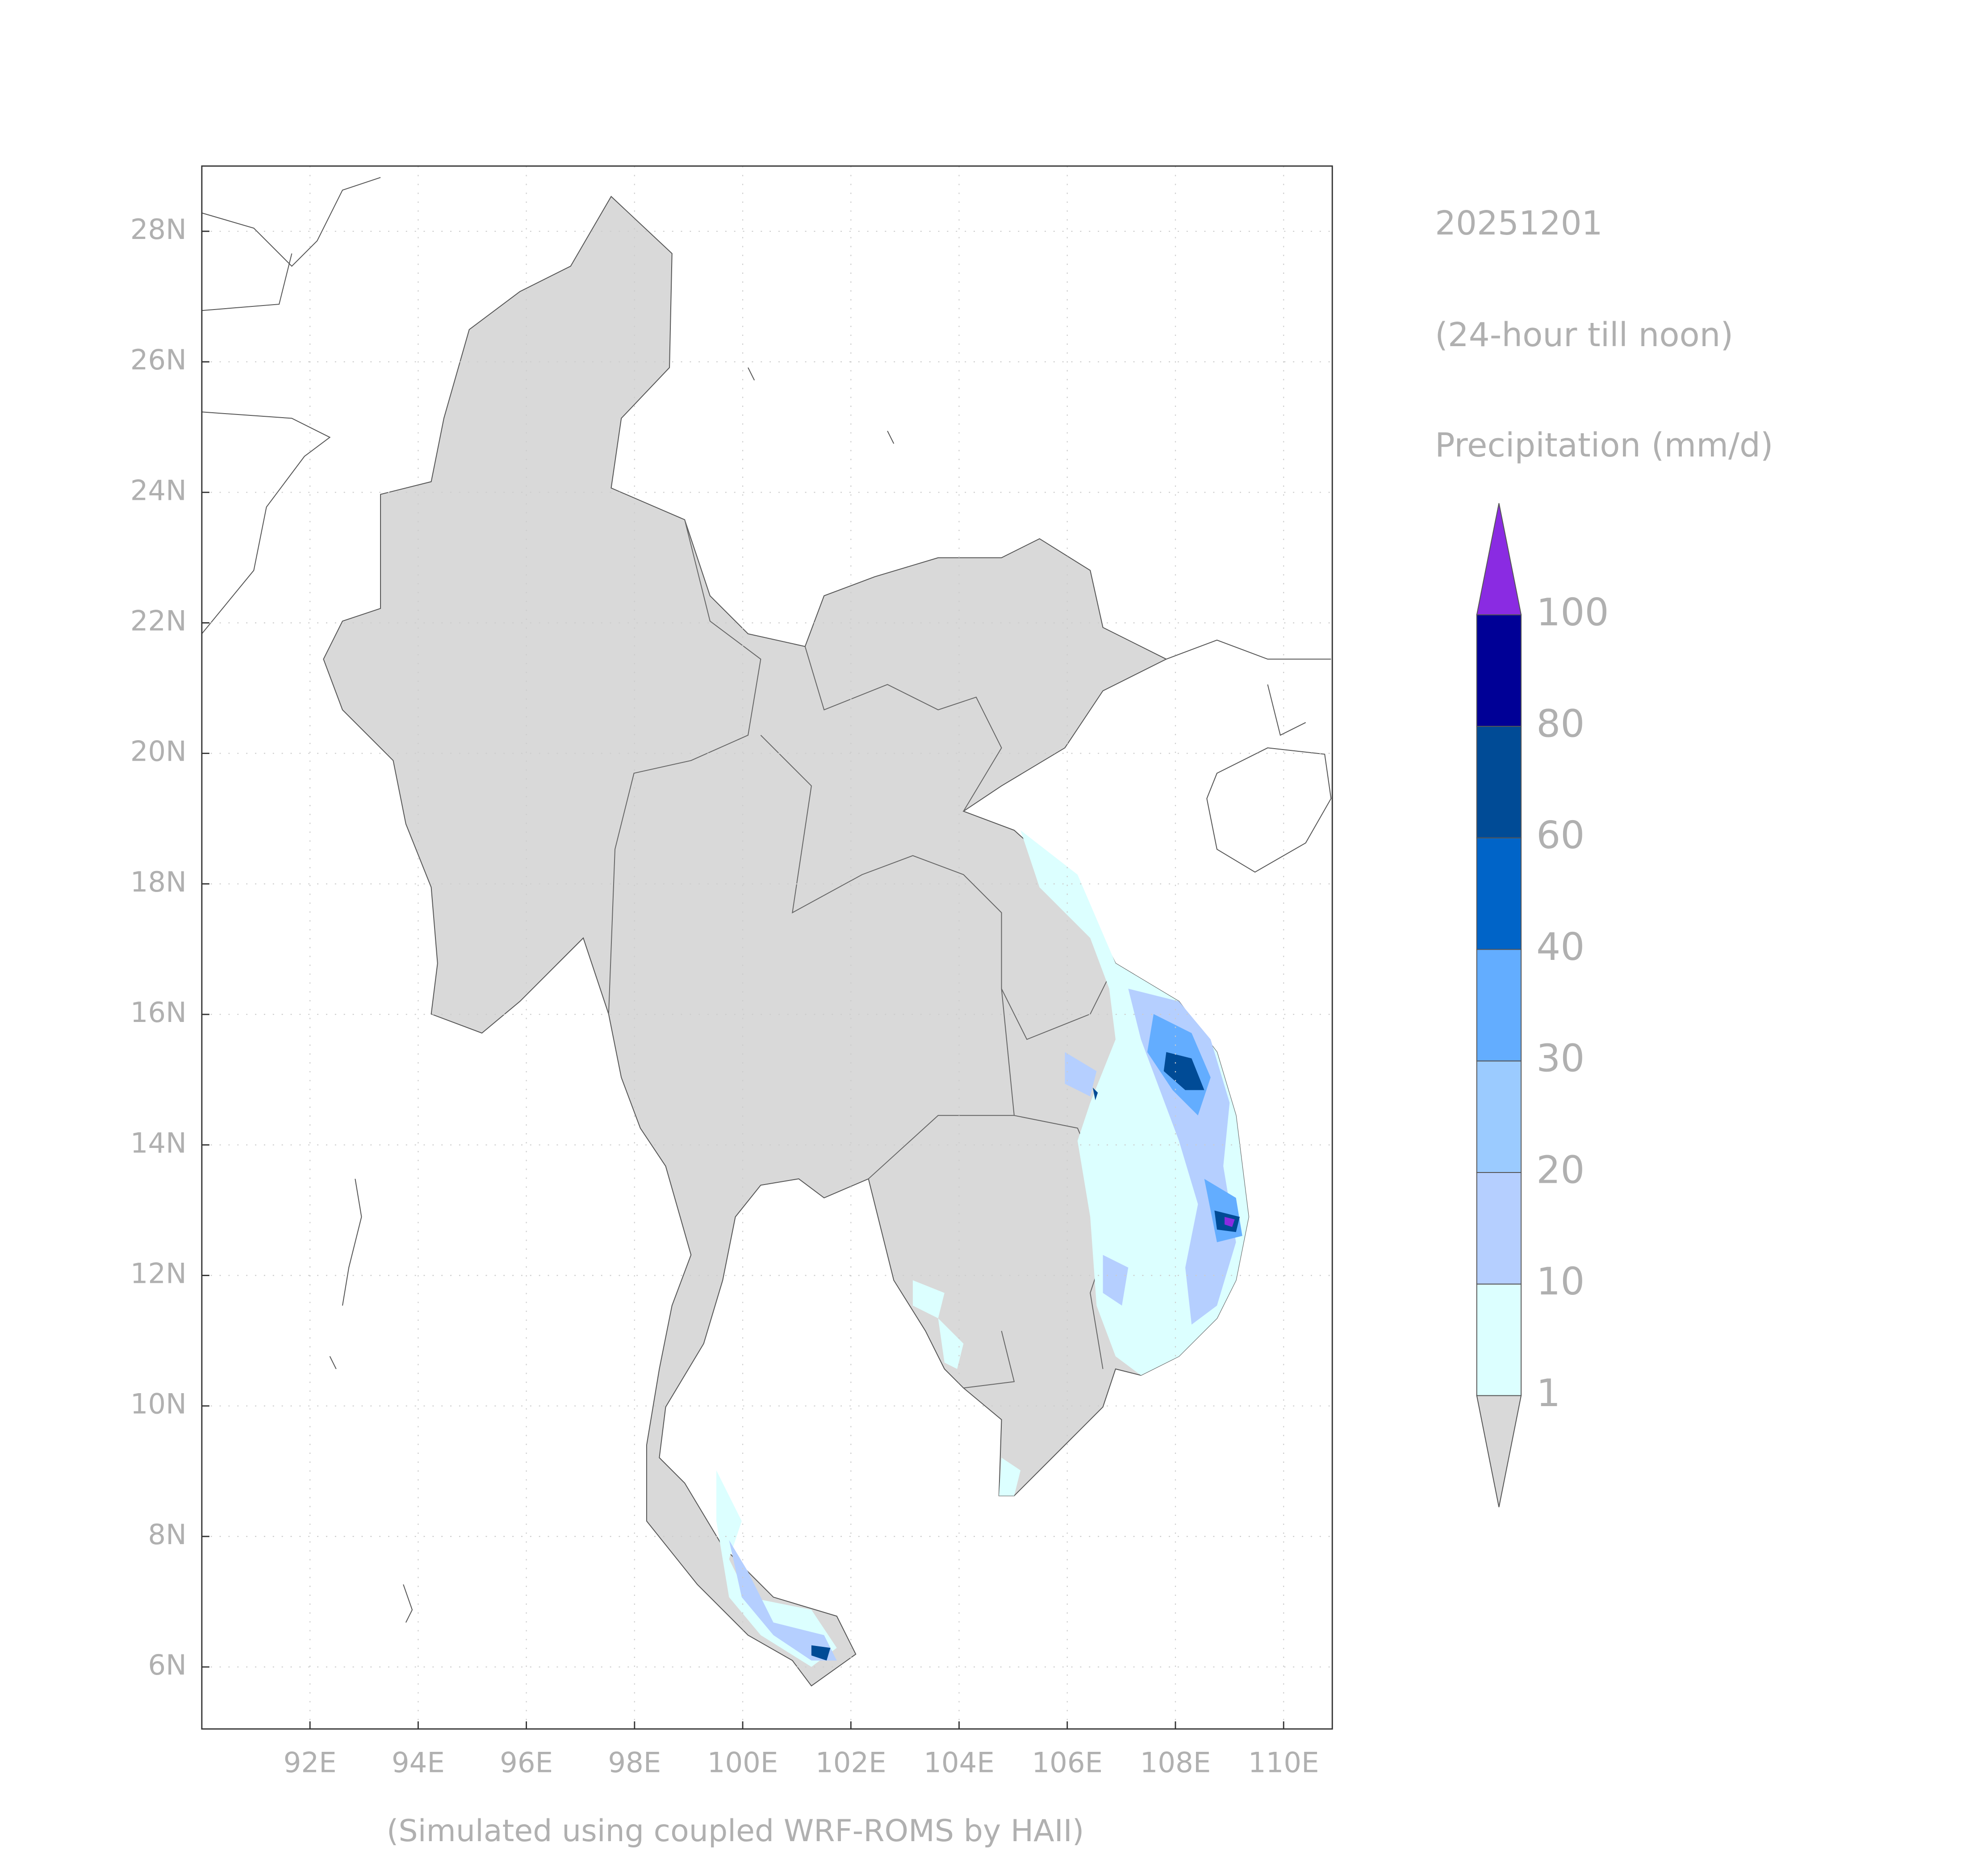 The image size is (1965, 1876). I want to click on y-tick-label: 16N, so click(158, 1012).